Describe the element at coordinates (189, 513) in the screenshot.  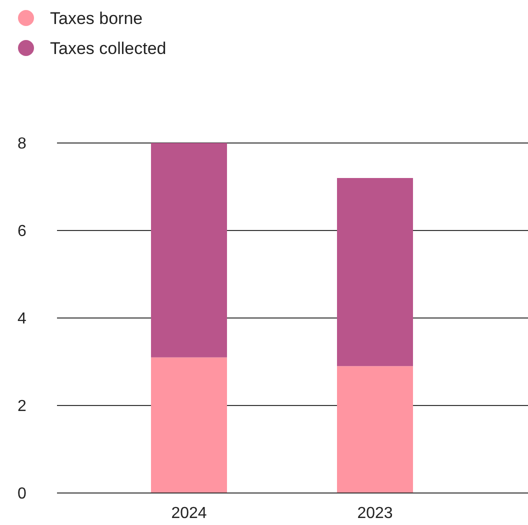
I see `x-tick-label: 2024` at that location.